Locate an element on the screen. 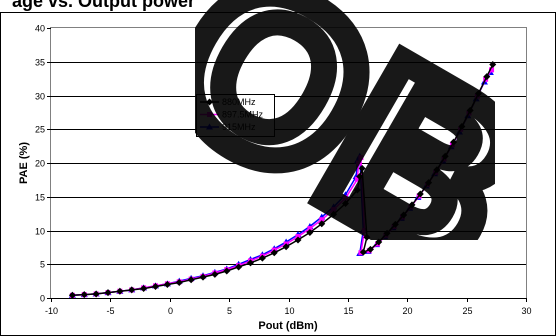  x-axis-title: Pout (dBm) is located at coordinates (288, 326).